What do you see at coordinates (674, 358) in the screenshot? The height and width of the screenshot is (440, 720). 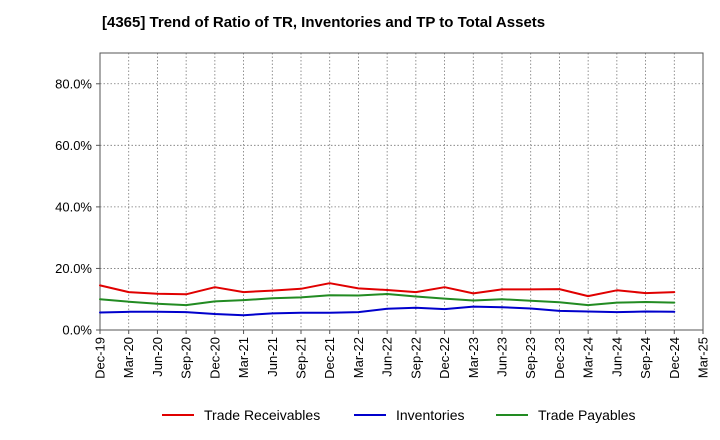 I see `x-tick-label: Dec-24` at bounding box center [674, 358].